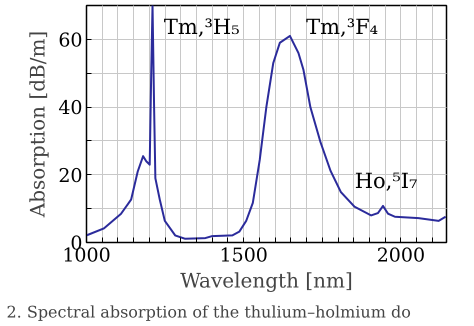  What do you see at coordinates (244, 255) in the screenshot?
I see `x-tick-label: 1500` at bounding box center [244, 255].